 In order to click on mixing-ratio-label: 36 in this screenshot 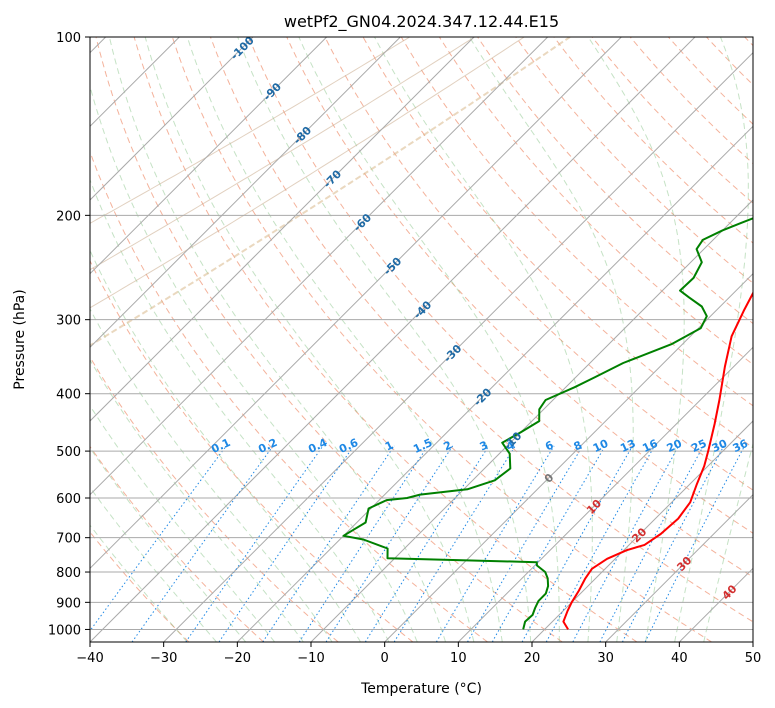, I will do `click(741, 446)`.